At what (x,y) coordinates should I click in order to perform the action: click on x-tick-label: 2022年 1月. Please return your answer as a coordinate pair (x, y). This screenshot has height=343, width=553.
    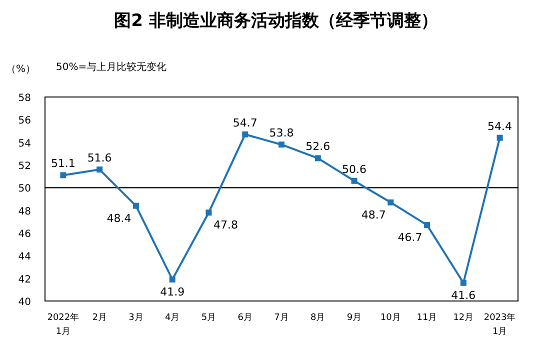
    Looking at the image, I should click on (63, 324).